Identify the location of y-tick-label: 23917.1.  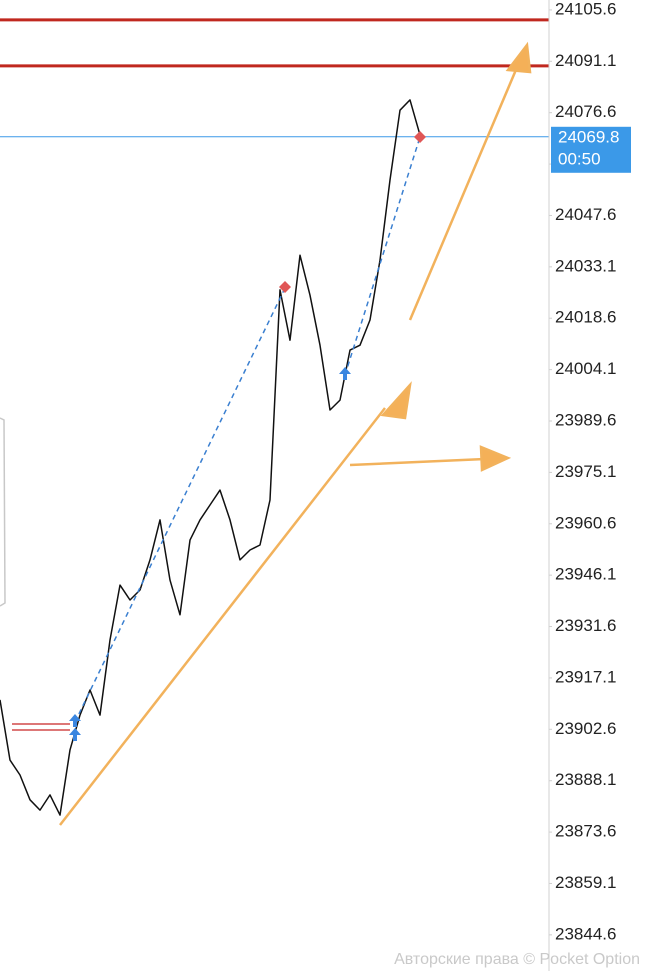
(585, 676).